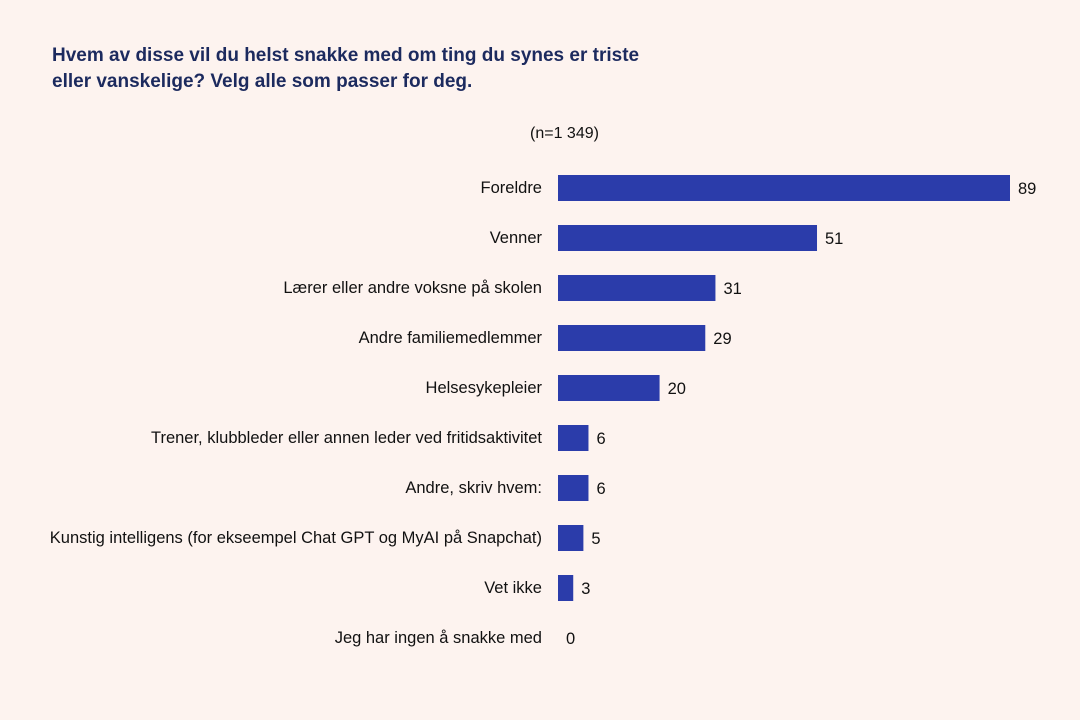 The image size is (1080, 720). Describe the element at coordinates (732, 289) in the screenshot. I see `data-label: 31` at that location.